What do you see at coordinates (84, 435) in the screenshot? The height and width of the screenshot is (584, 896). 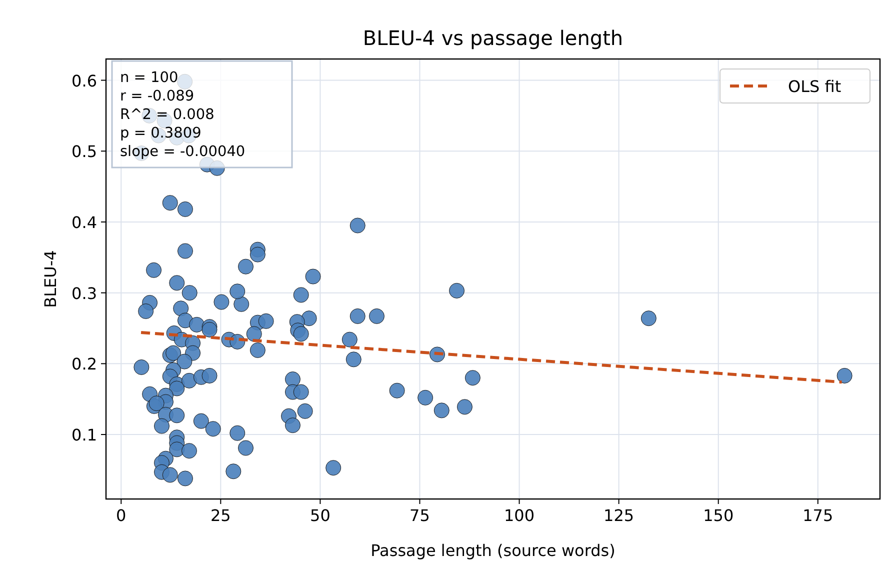 I see `y-tick-label: 0.1` at bounding box center [84, 435].